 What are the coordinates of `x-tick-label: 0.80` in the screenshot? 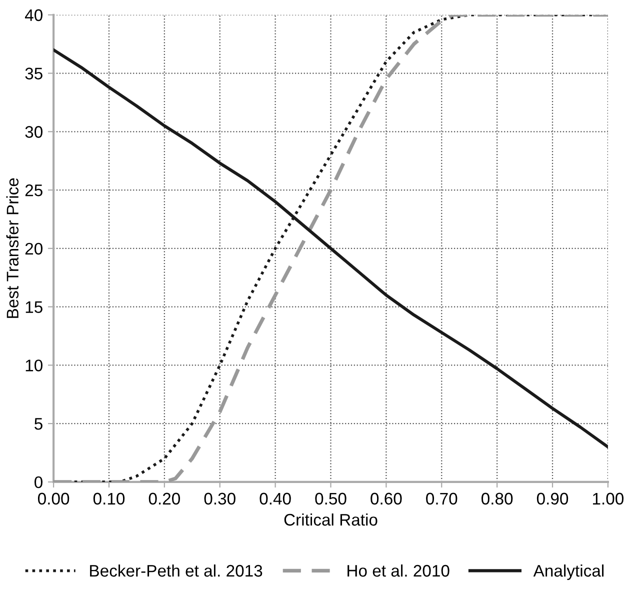 It's located at (497, 498).